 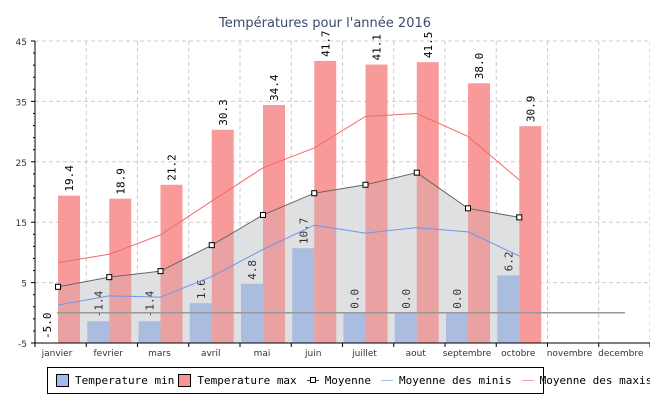 I want to click on x-tick-label: novembre, so click(x=570, y=354).